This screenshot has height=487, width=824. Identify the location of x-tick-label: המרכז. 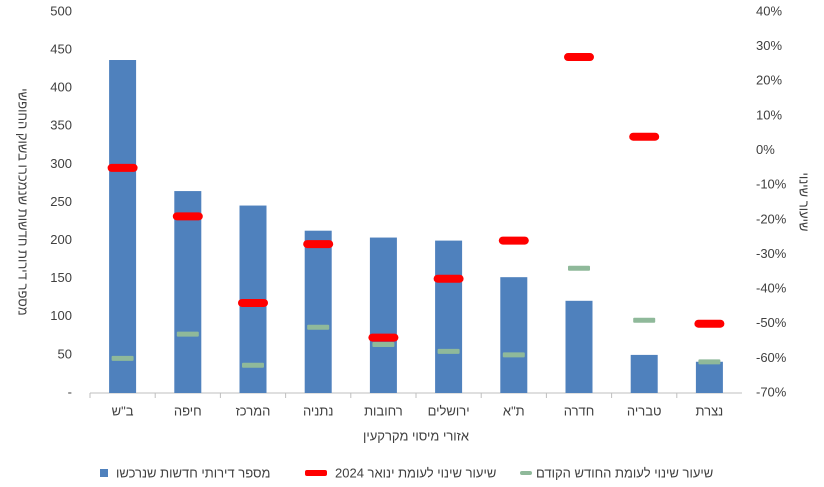
(253, 410).